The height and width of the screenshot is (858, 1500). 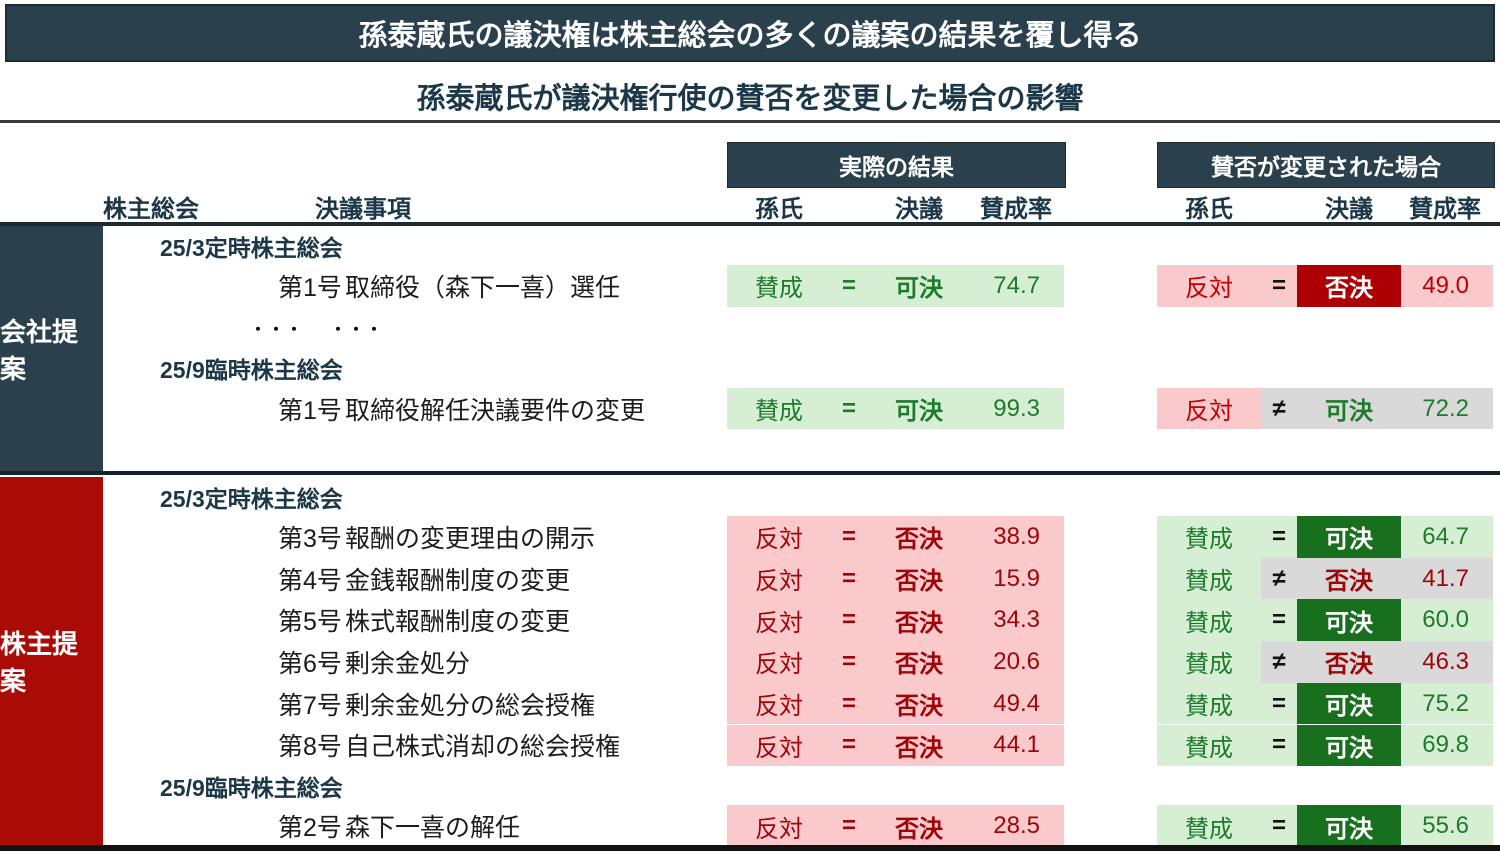 What do you see at coordinates (310, 705) in the screenshot?
I see `item-number: 第7号` at bounding box center [310, 705].